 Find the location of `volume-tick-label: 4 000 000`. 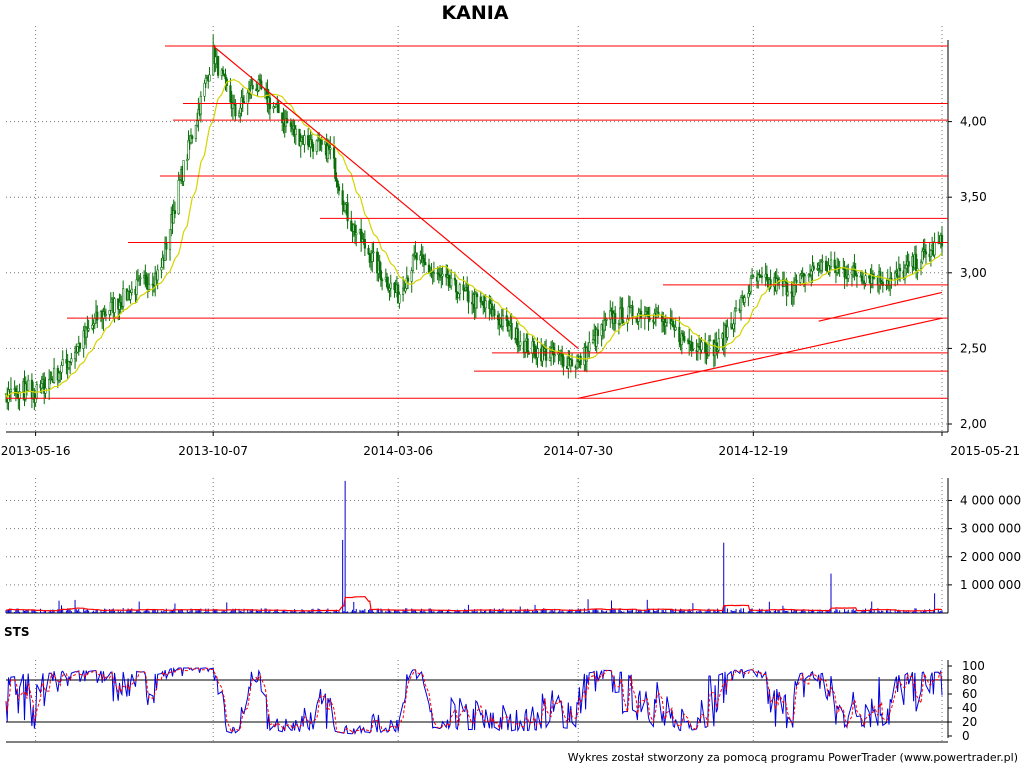

volume-tick-label: 4 000 000 is located at coordinates (990, 501).